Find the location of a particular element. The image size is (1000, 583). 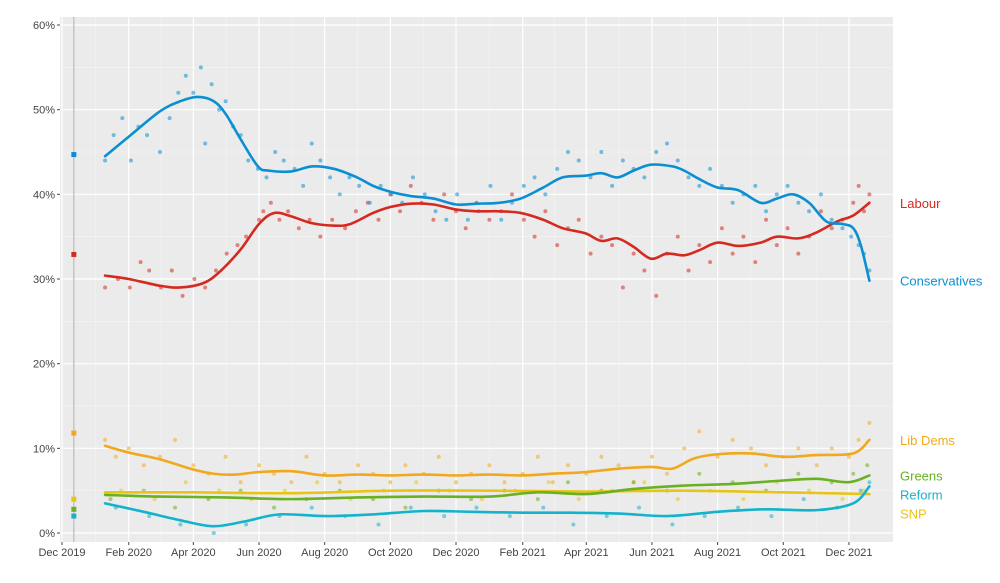

x-tick-label: Oct 2021 is located at coordinates (783, 553).